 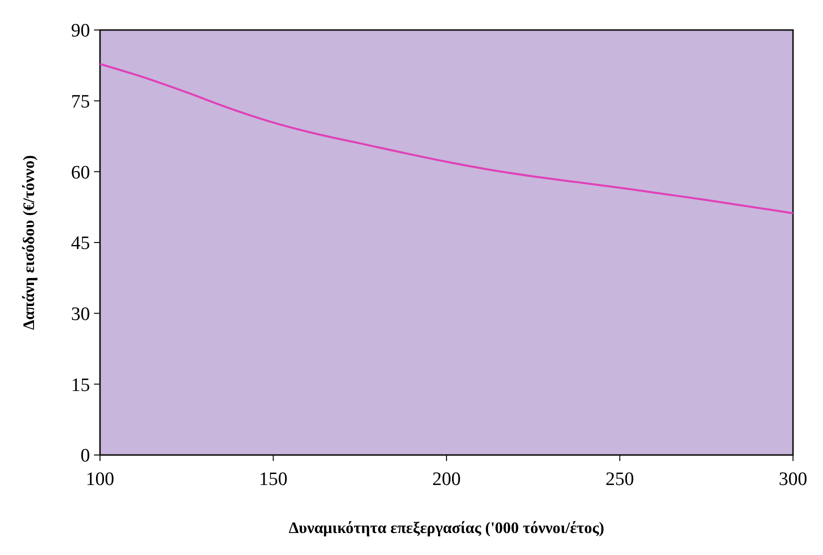 I want to click on y-tick-label: 0, so click(x=85, y=456).